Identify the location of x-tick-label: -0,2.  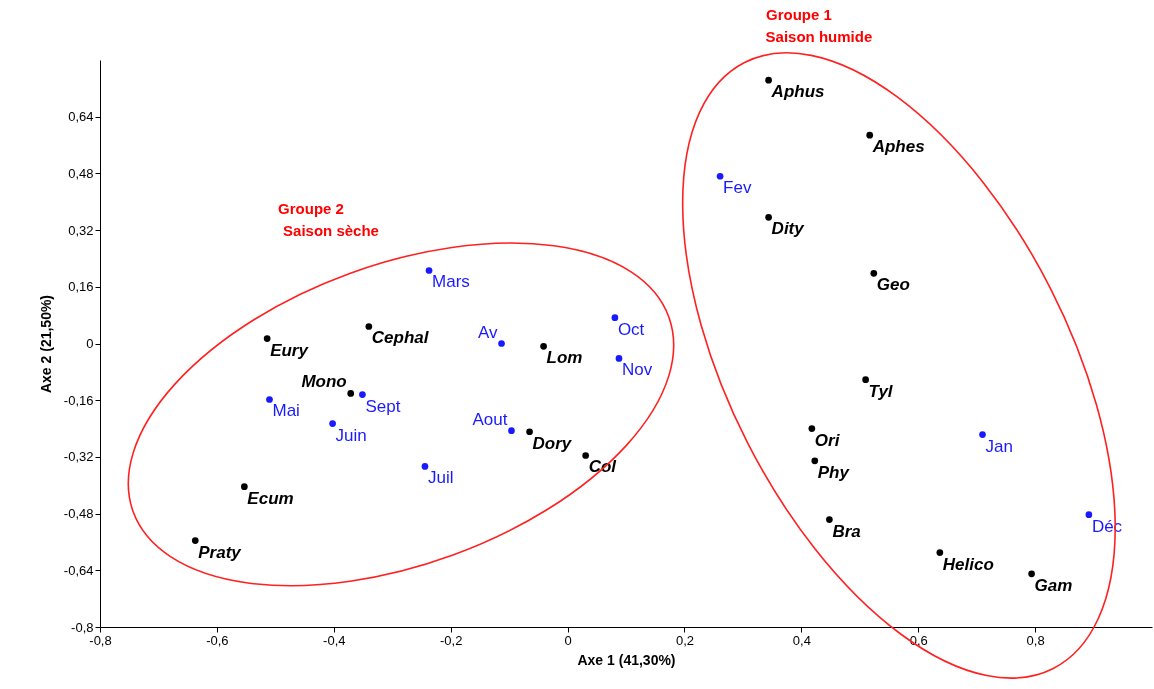
(451, 640).